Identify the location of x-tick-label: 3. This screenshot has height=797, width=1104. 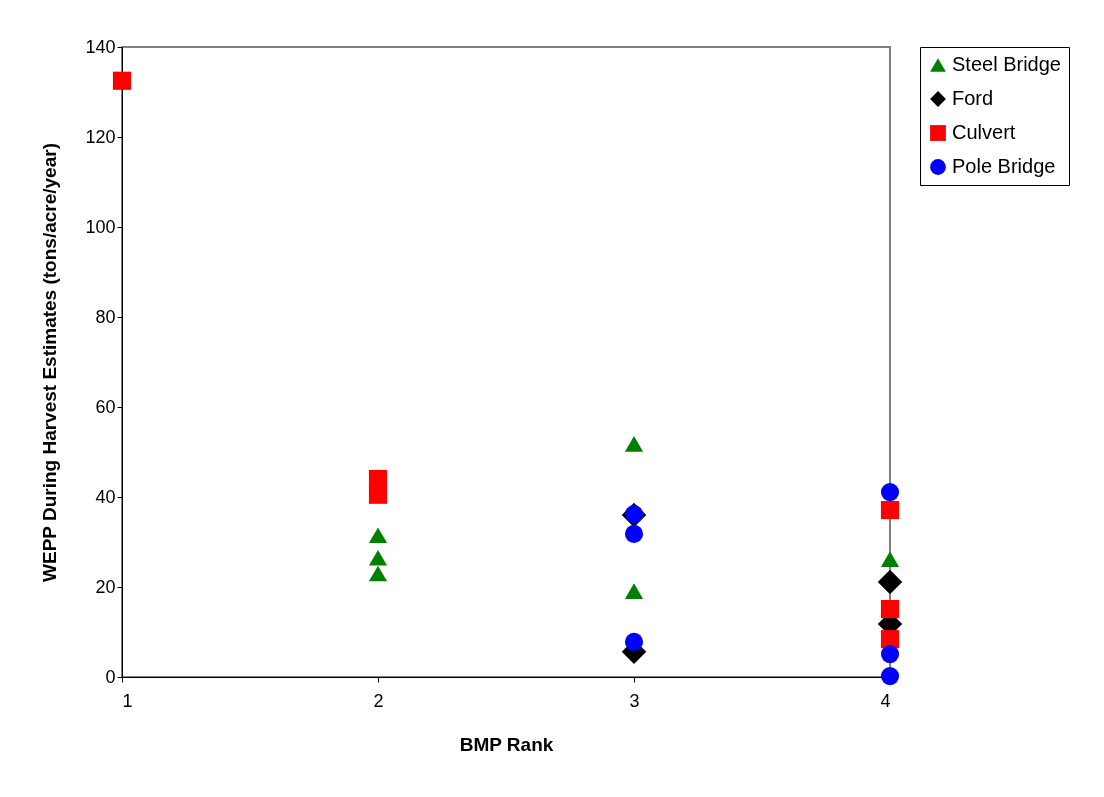
(634, 700).